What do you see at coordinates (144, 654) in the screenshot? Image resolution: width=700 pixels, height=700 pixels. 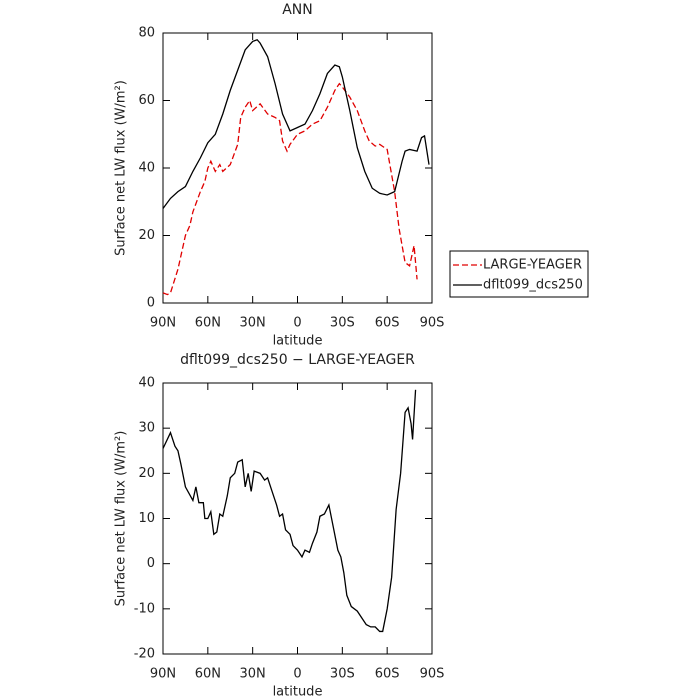 I see `y-tick-label: -20` at bounding box center [144, 654].